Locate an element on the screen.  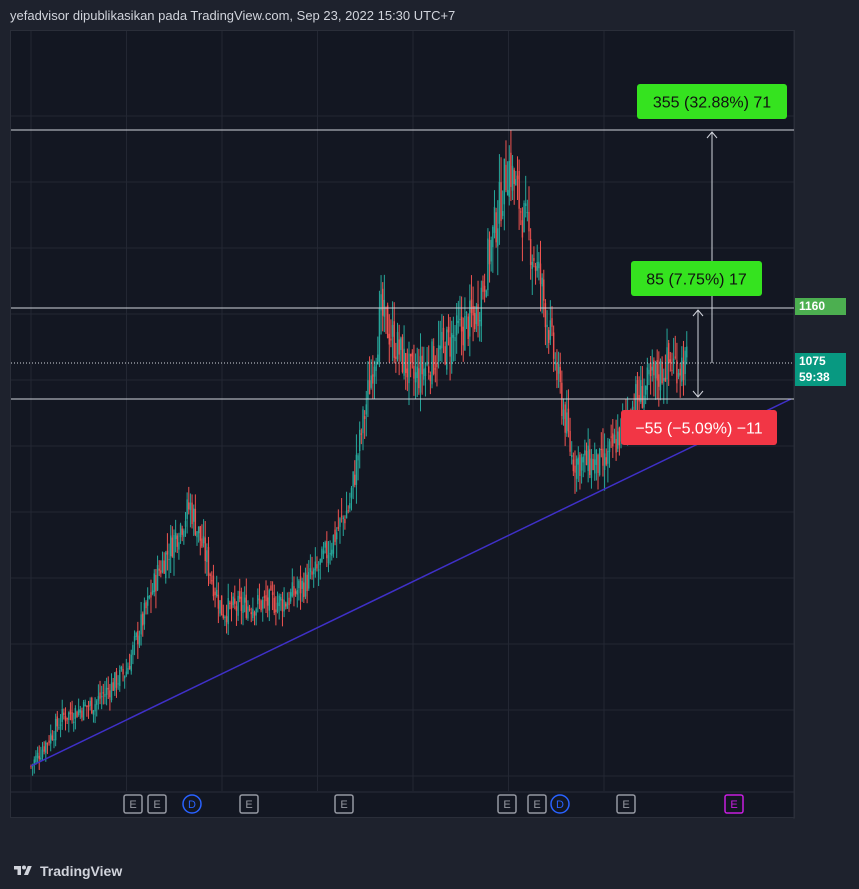
target-label-small: 85 (7.75%) 17 is located at coordinates (696, 280).